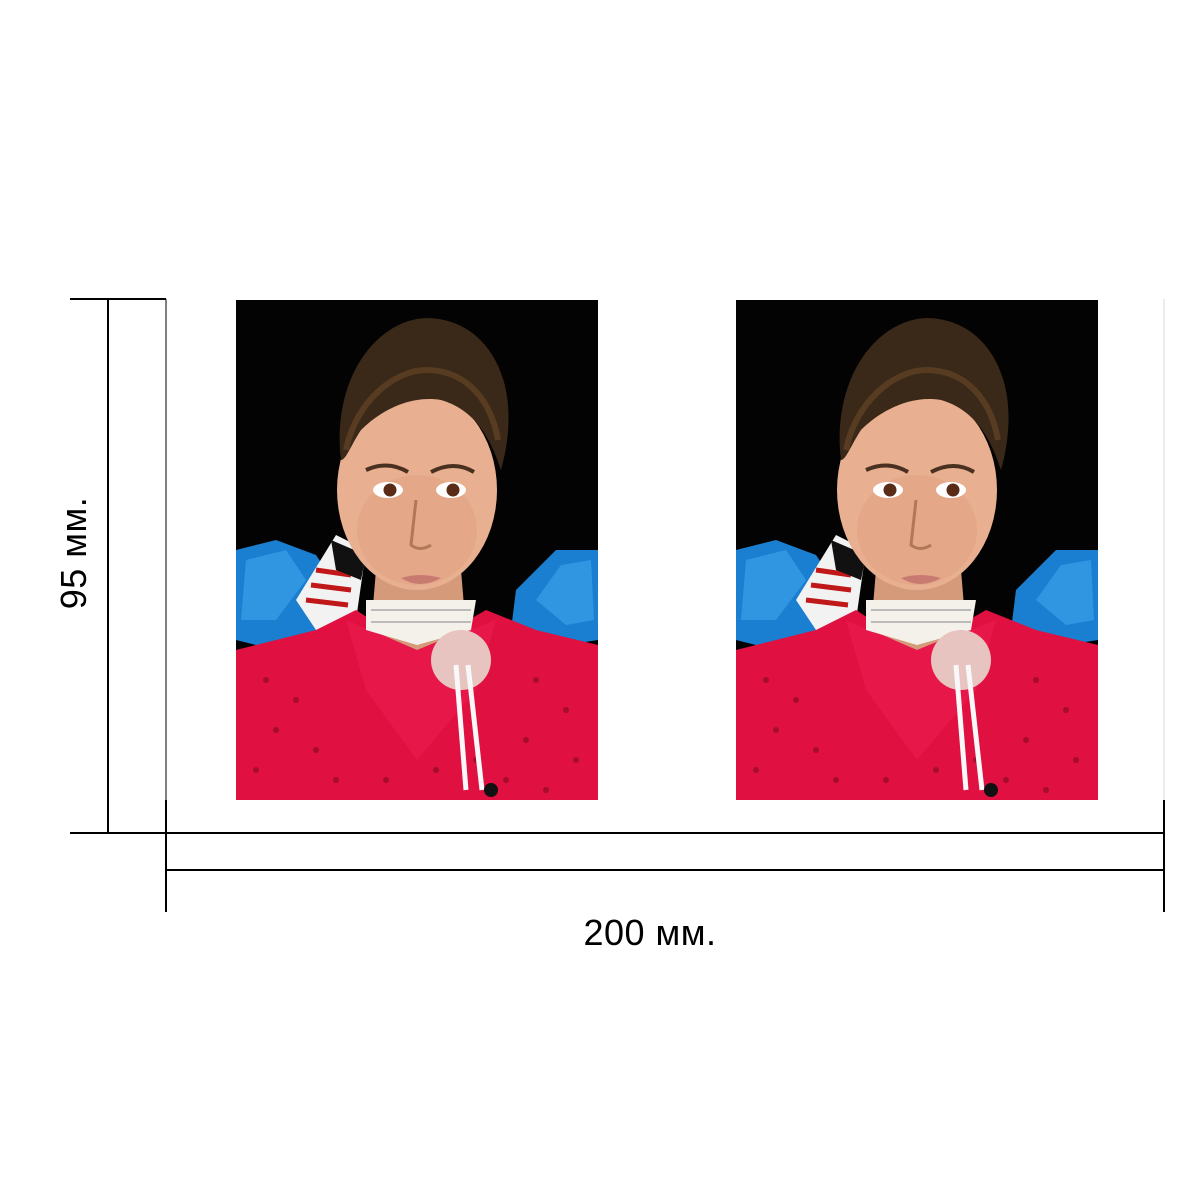 The image size is (1200, 1200). I want to click on height-dimension-label: 95 мм., so click(73, 553).